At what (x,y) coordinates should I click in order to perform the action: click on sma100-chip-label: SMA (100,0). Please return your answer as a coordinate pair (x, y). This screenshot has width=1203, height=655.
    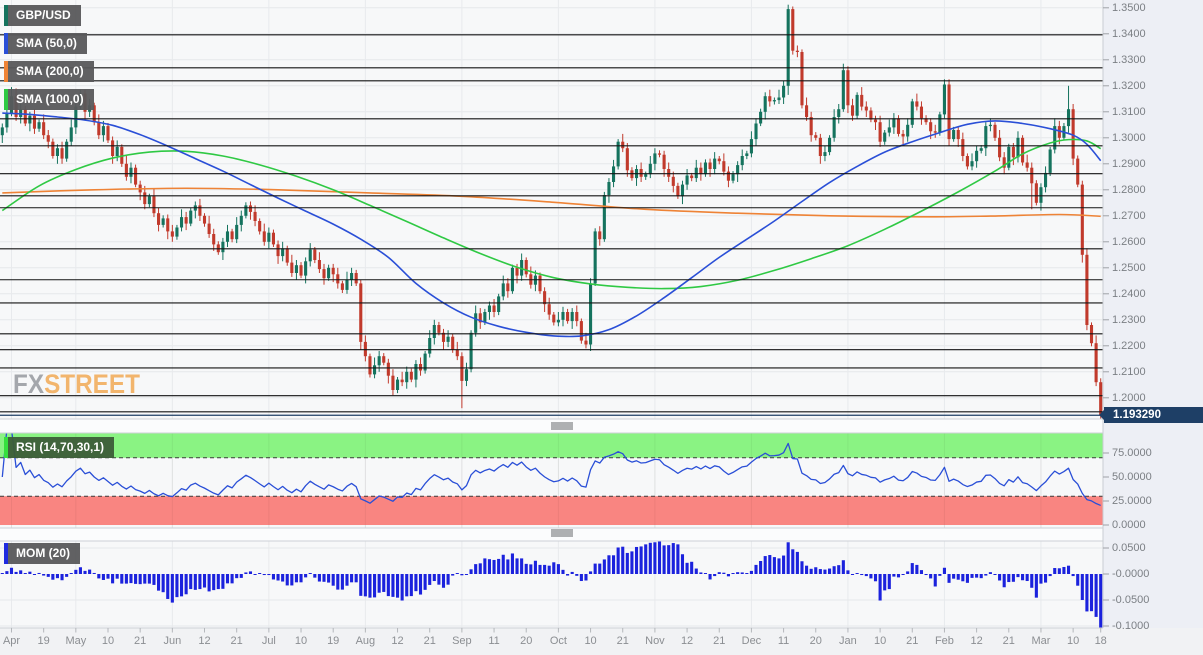
    Looking at the image, I should click on (51, 99).